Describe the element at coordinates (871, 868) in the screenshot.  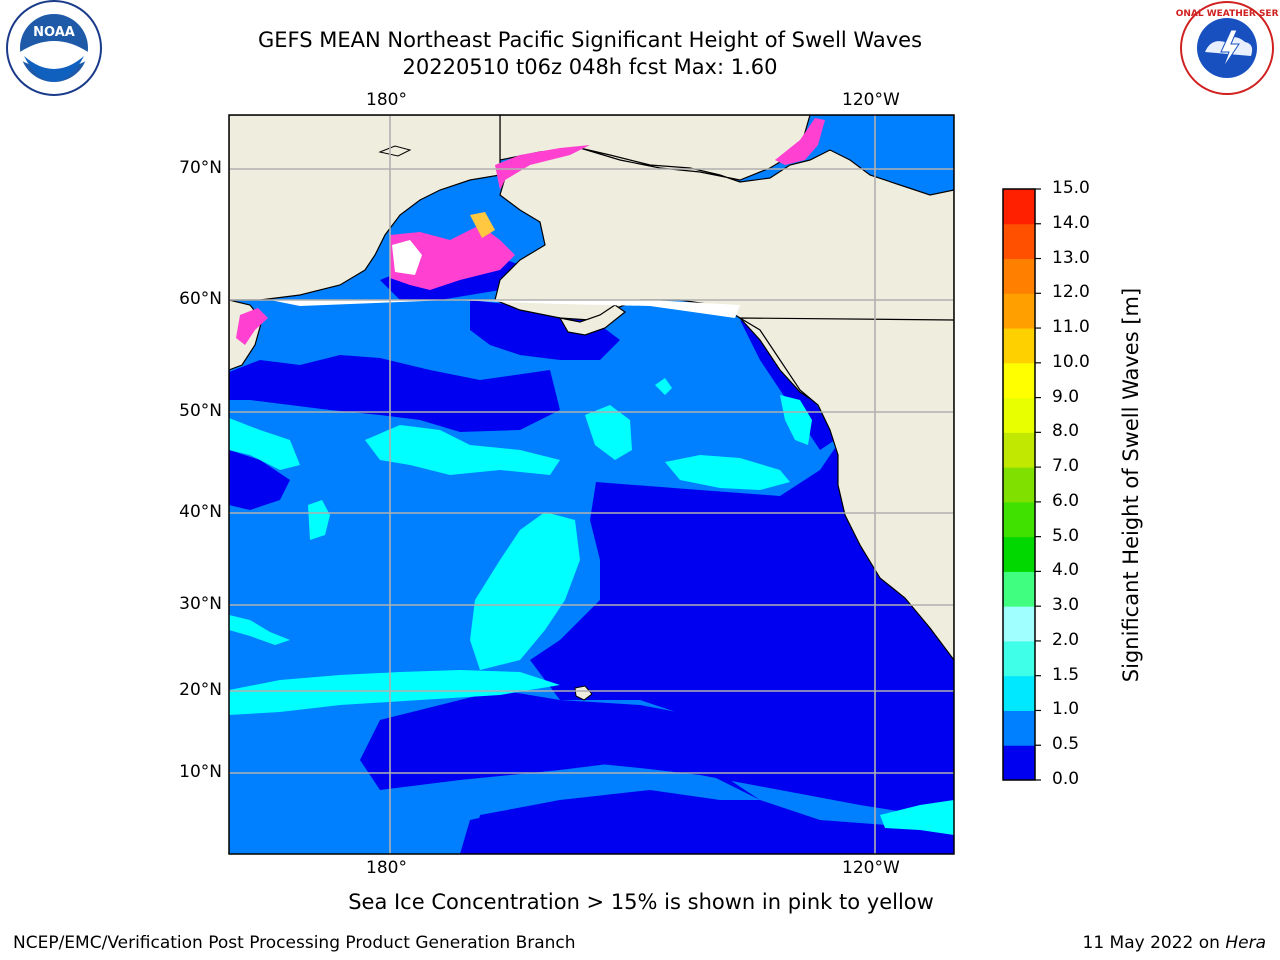
I see `lon-label-bottom-120w: 120°W` at that location.